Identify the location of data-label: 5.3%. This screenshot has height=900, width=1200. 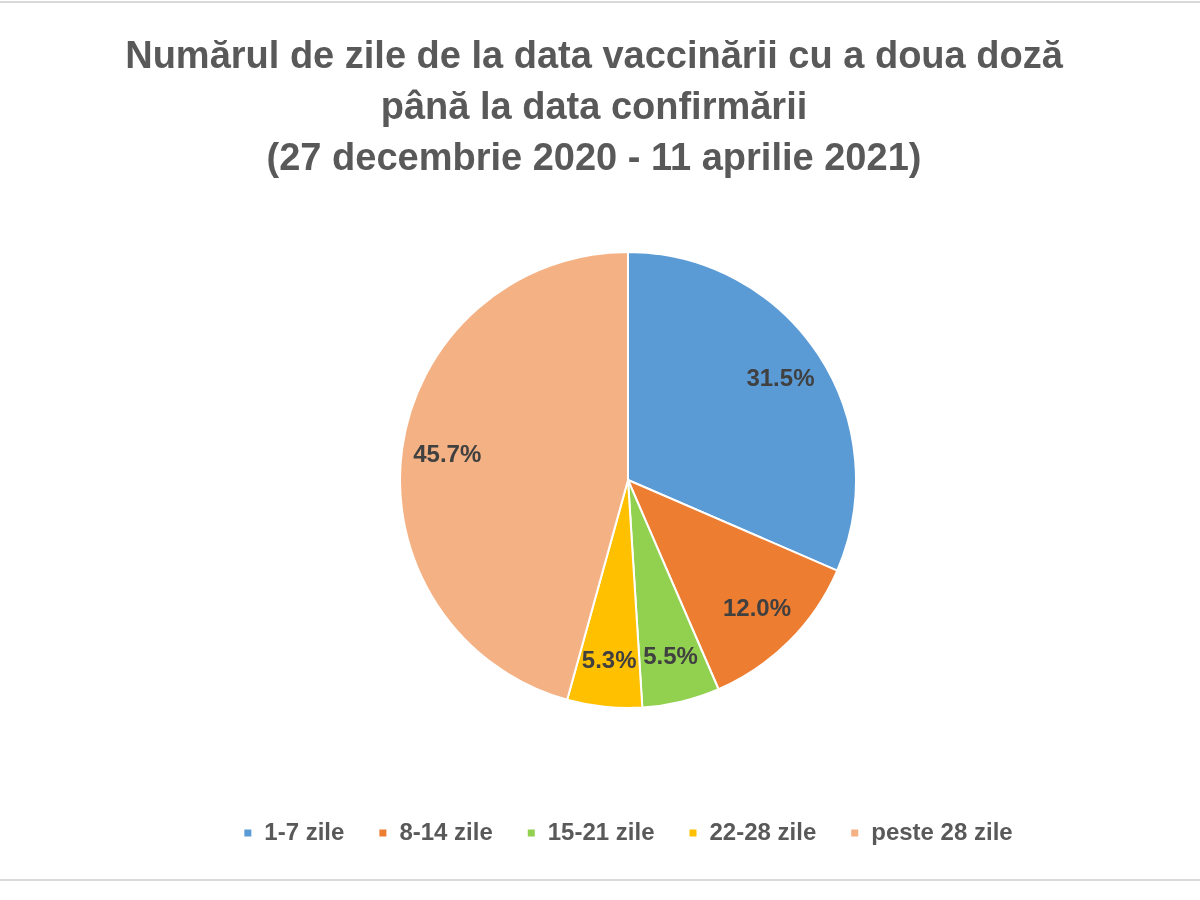
(609, 660).